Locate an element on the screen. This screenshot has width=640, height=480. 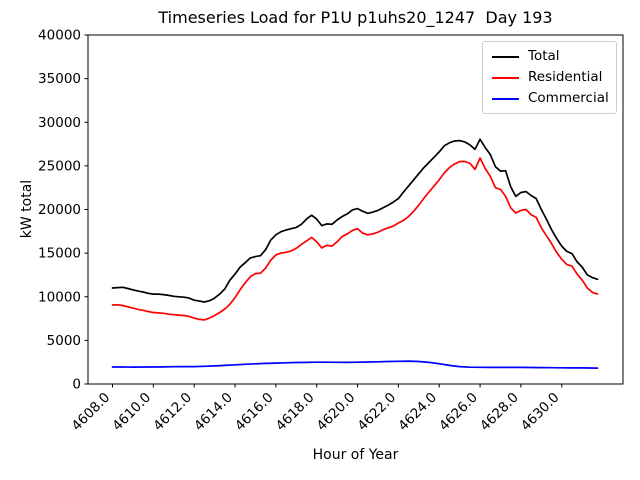
series-line-commercial is located at coordinates (355, 364).